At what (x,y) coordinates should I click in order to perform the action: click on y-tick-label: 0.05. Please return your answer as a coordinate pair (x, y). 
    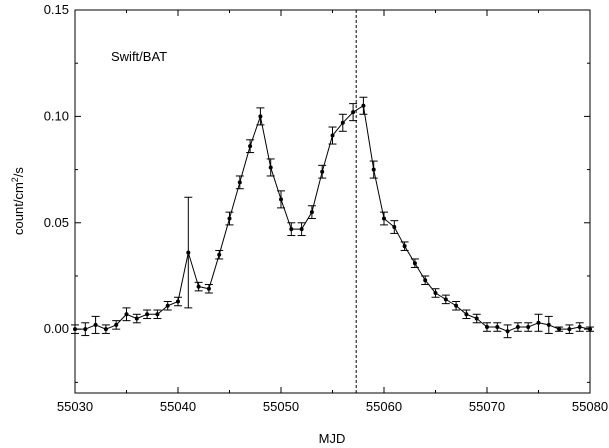
    Looking at the image, I should click on (56, 222).